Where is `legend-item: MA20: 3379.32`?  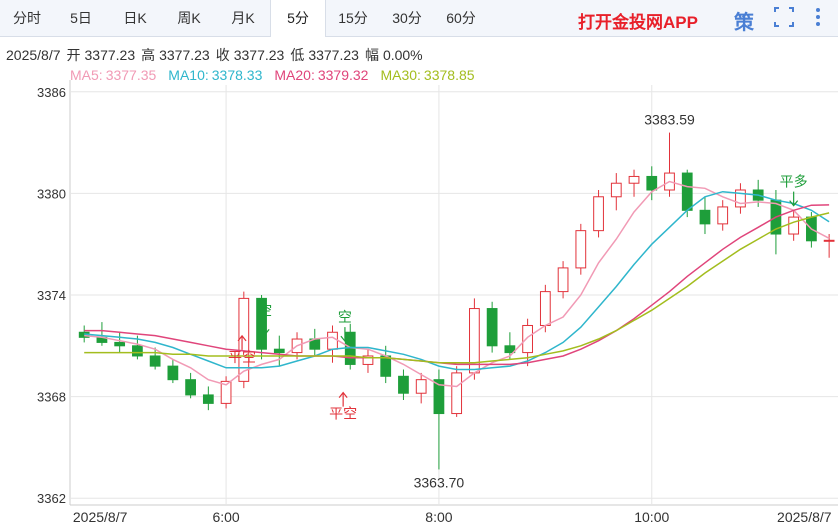
legend-item: MA20: 3379.32 is located at coordinates (321, 75).